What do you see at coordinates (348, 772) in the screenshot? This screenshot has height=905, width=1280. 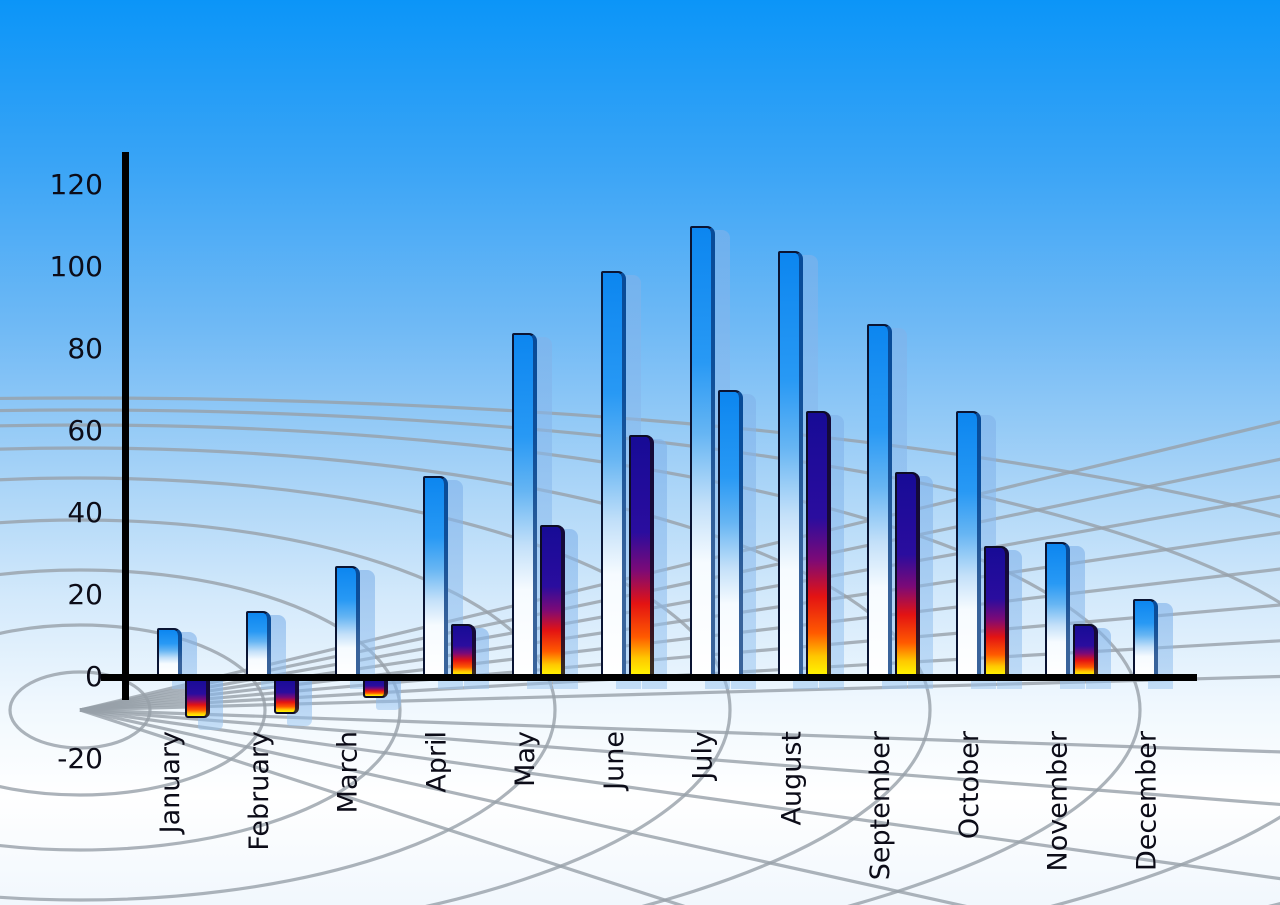 I see `x-axis-label-march: March` at bounding box center [348, 772].